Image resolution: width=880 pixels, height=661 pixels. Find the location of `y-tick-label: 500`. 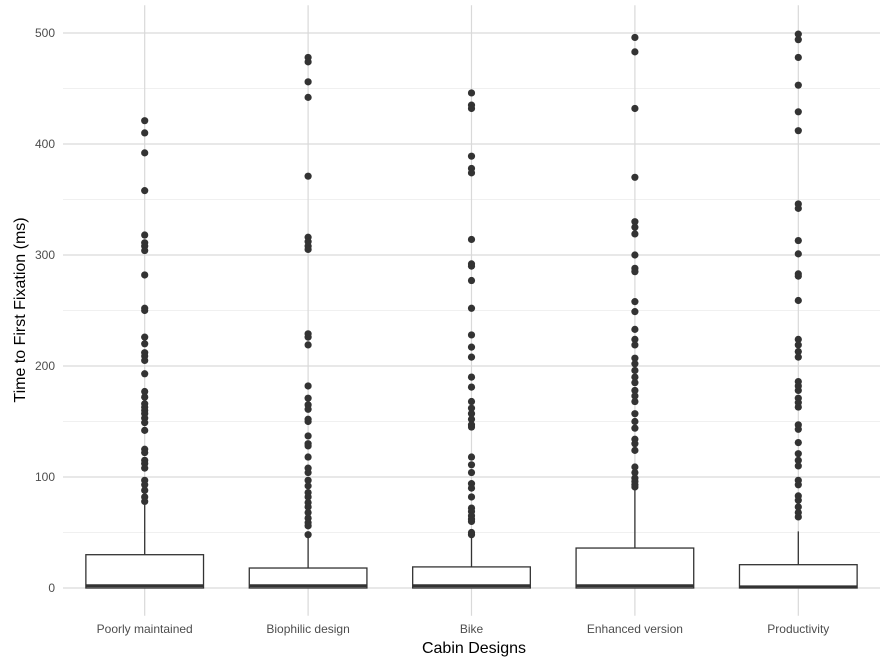

y-tick-label: 500 is located at coordinates (45, 33).